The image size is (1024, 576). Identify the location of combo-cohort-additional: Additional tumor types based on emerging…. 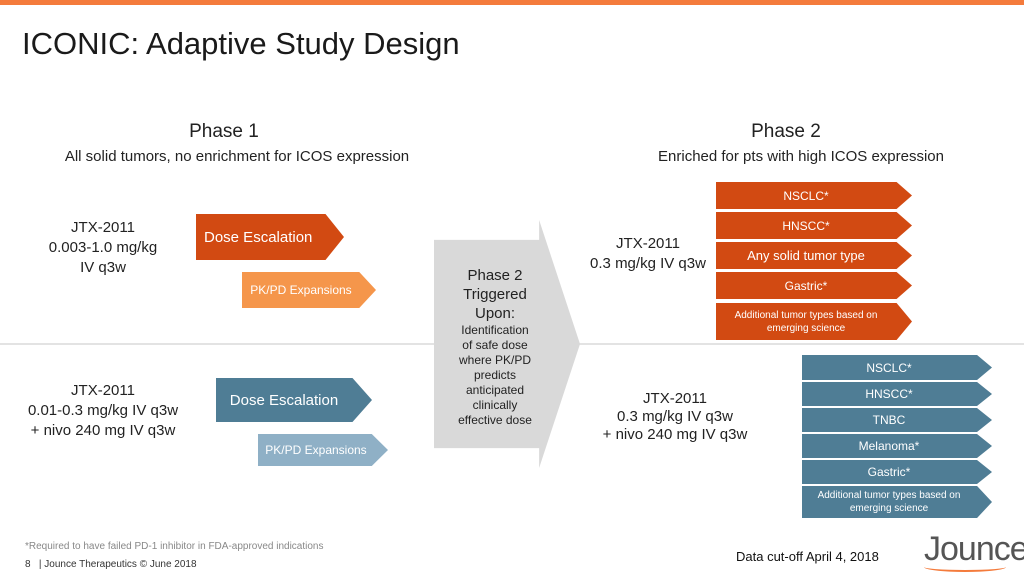
(897, 502).